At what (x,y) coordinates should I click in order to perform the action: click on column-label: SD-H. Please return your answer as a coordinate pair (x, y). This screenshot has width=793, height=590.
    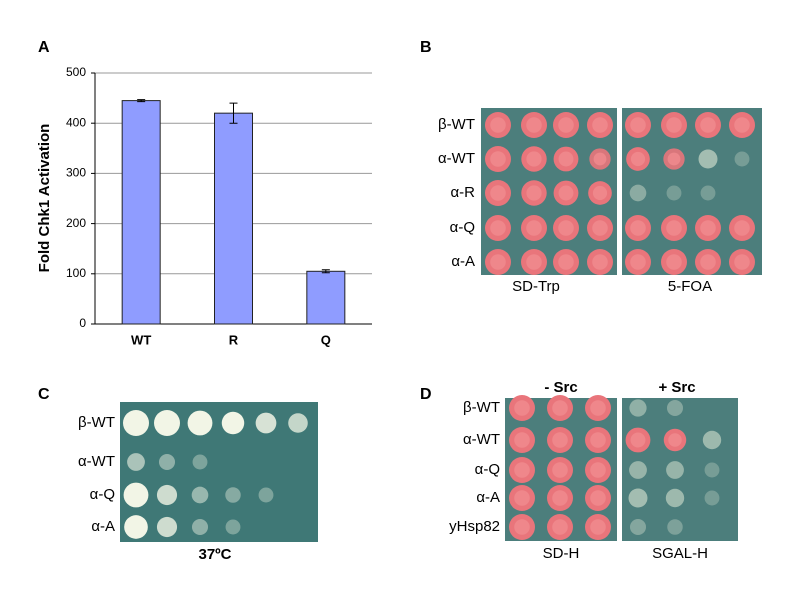
    Looking at the image, I should click on (561, 553).